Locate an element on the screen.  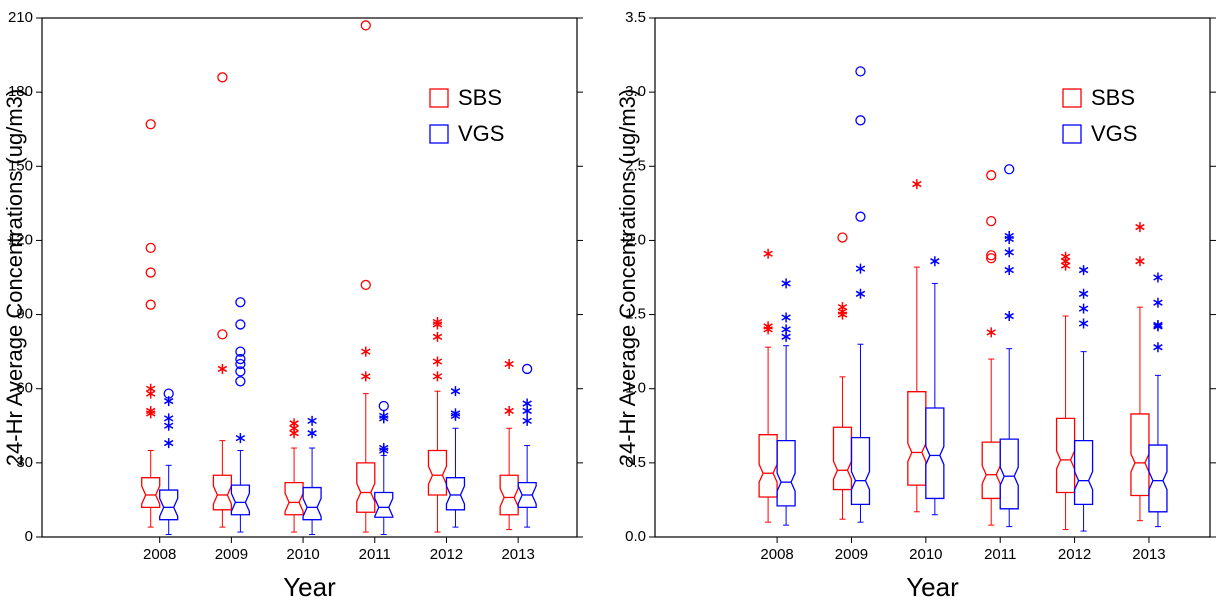
y-tick-label: 60 is located at coordinates (24, 388).